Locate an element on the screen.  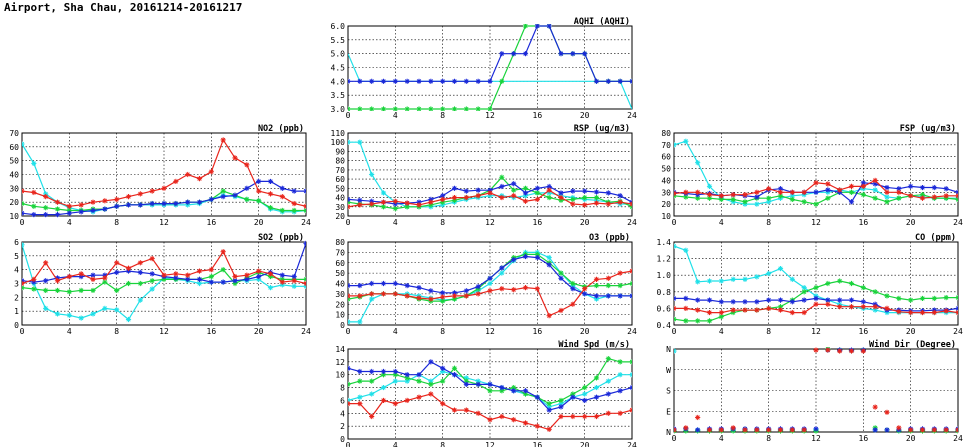
chart-title: SO2 (ppb) is located at coordinates (281, 238).